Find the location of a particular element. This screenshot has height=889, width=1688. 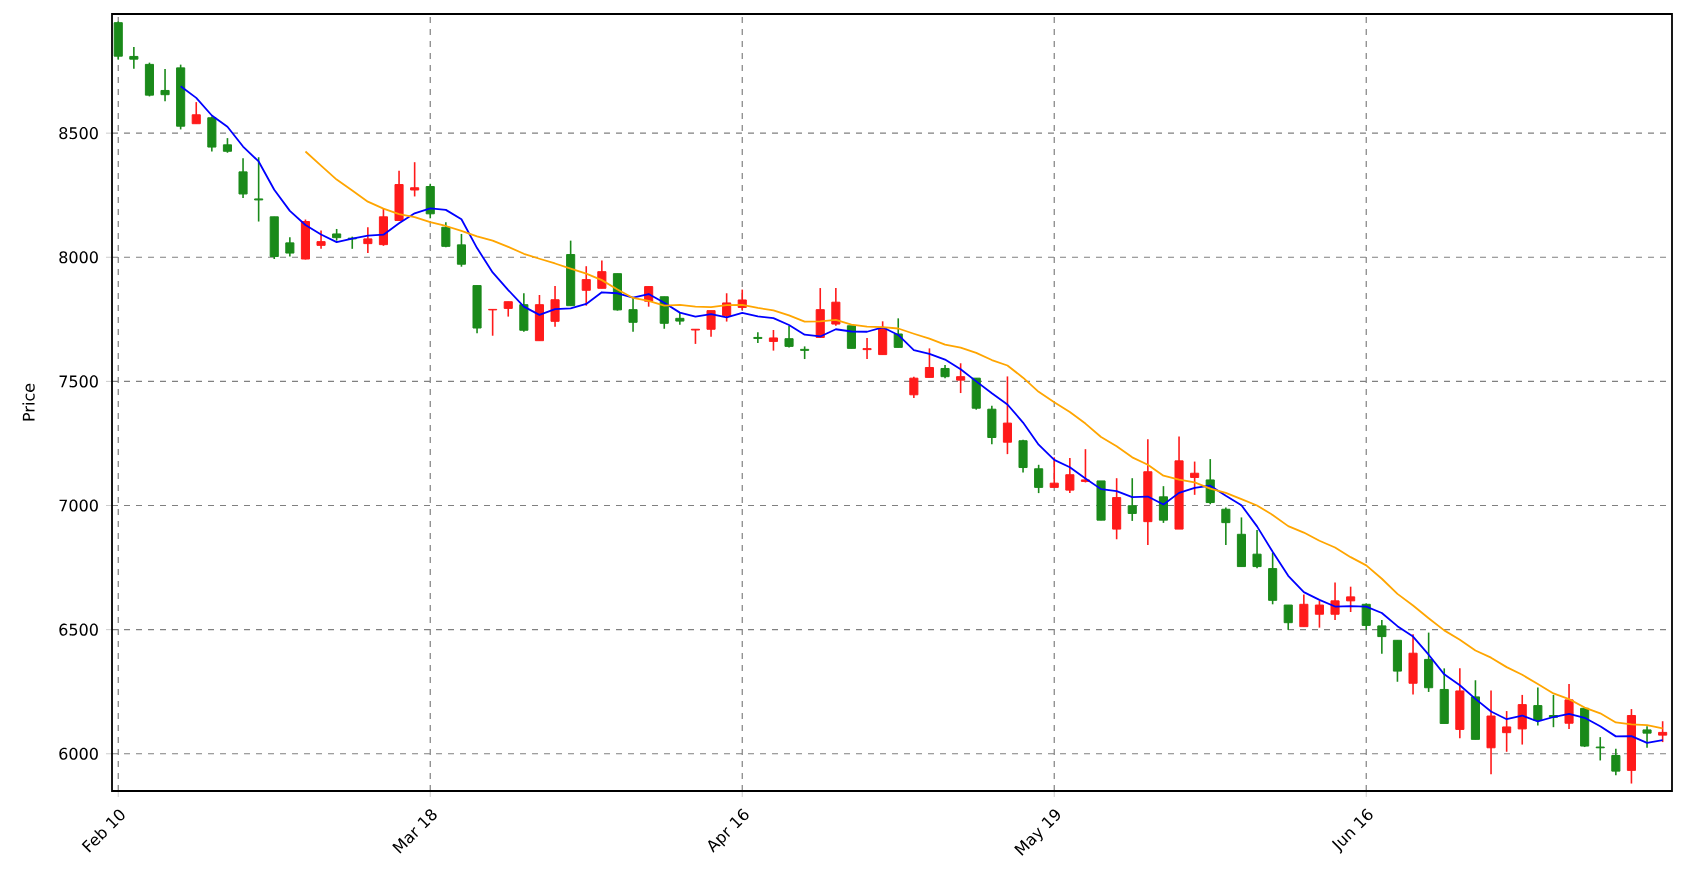

x-tick-label: Jun 16 is located at coordinates (1352, 831).